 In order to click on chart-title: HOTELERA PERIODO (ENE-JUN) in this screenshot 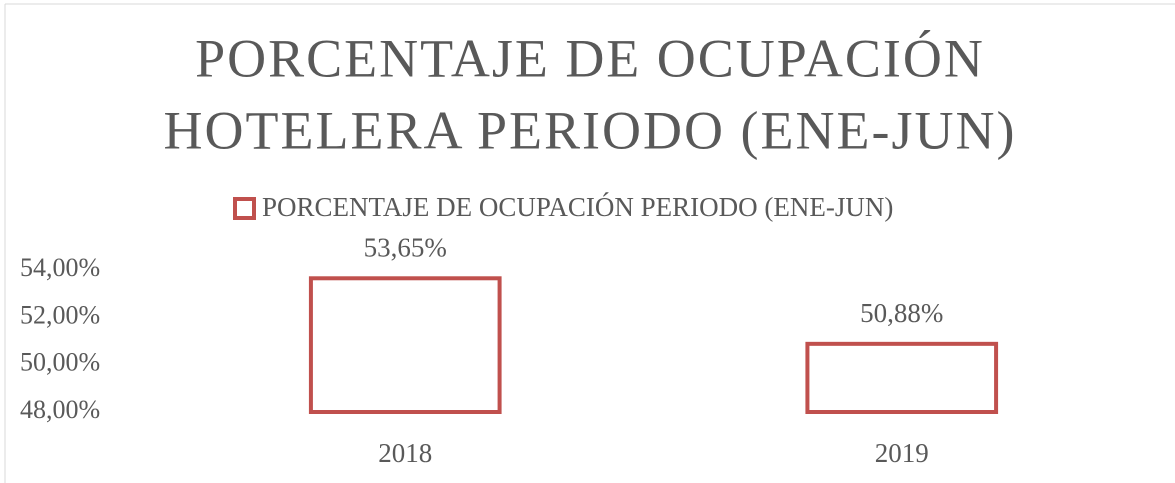, I will do `click(590, 130)`.